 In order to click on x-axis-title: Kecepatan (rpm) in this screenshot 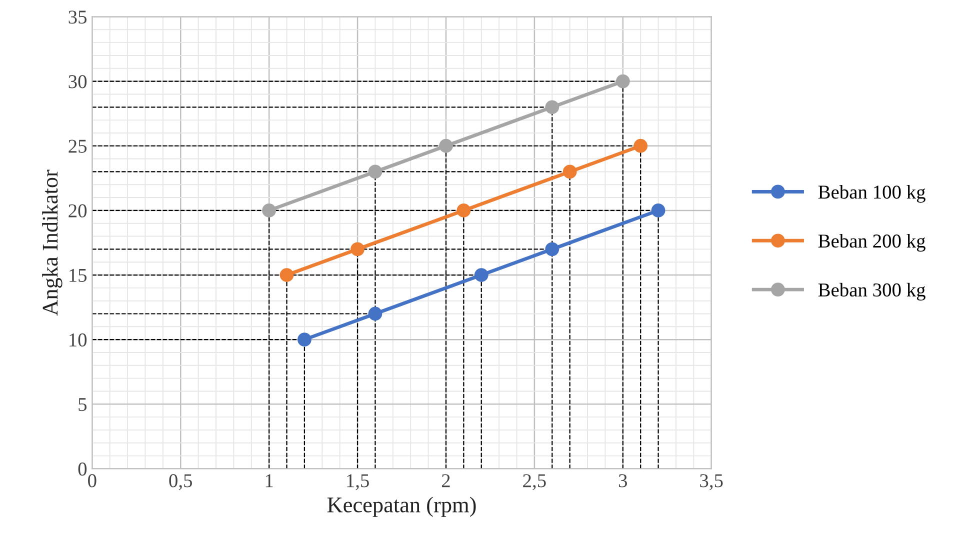, I will do `click(401, 506)`.